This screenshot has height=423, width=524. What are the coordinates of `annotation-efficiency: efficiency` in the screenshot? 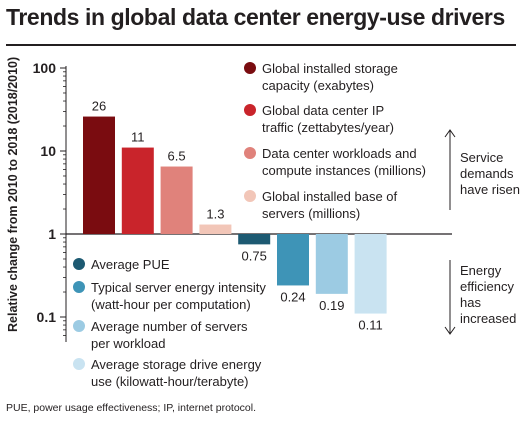 It's located at (487, 286).